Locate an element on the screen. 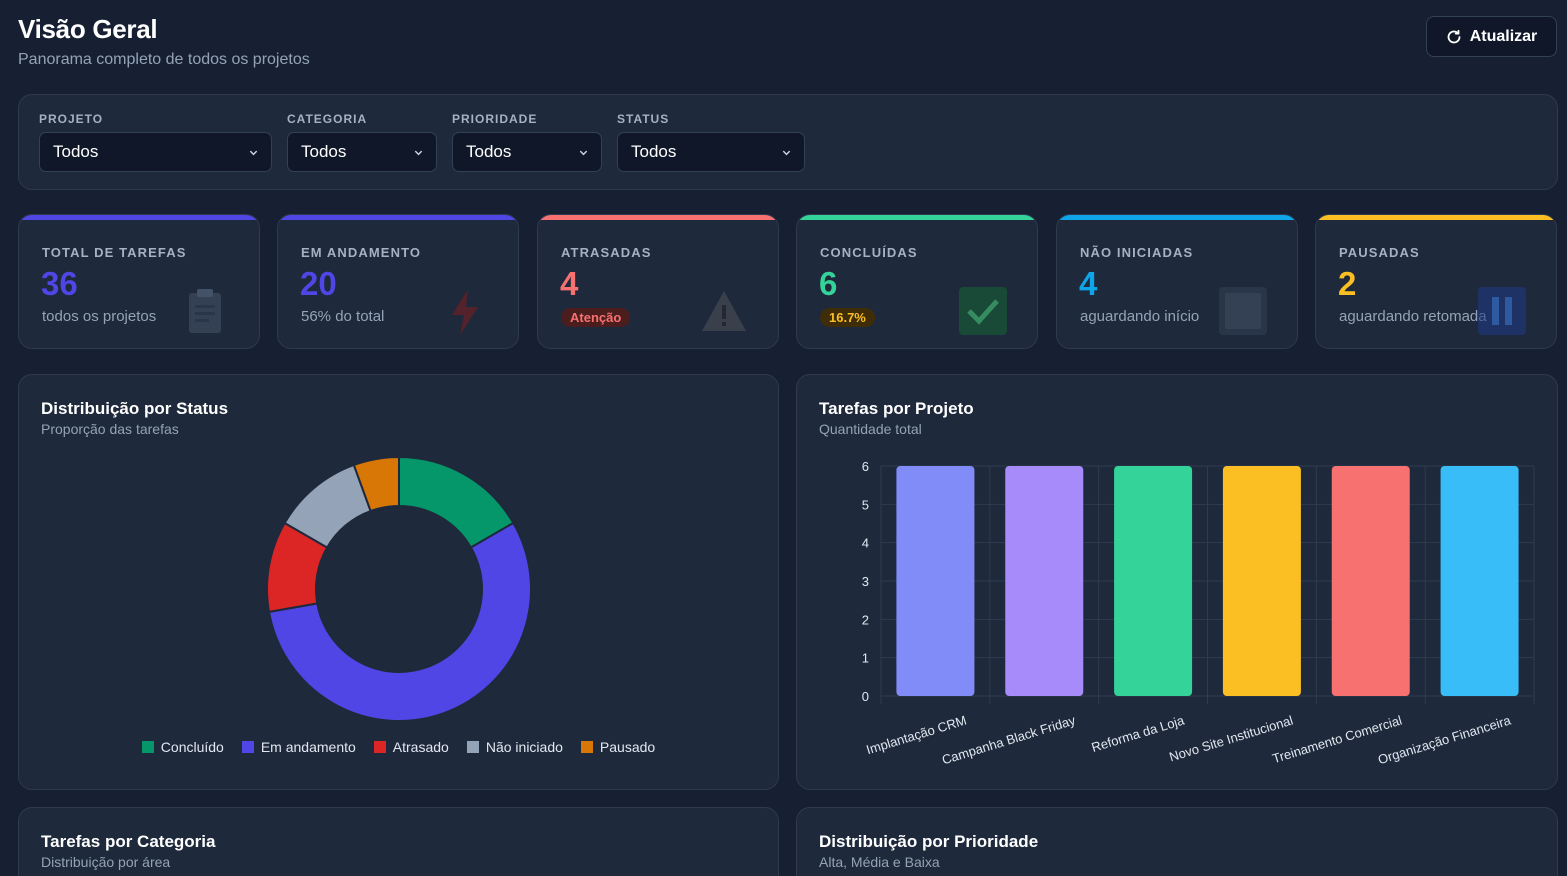 The width and height of the screenshot is (1567, 876). check-icon is located at coordinates (983, 311).